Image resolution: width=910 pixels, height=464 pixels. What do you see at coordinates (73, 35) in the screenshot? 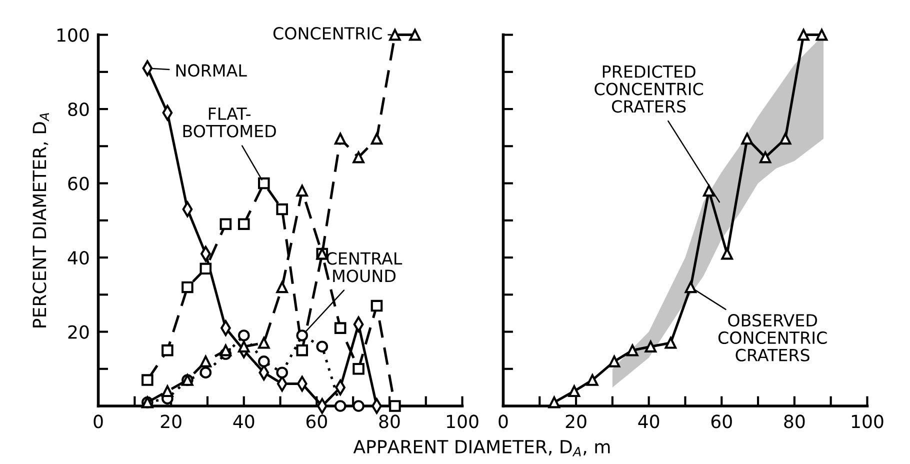
I see `y-tick-label: 100` at bounding box center [73, 35].